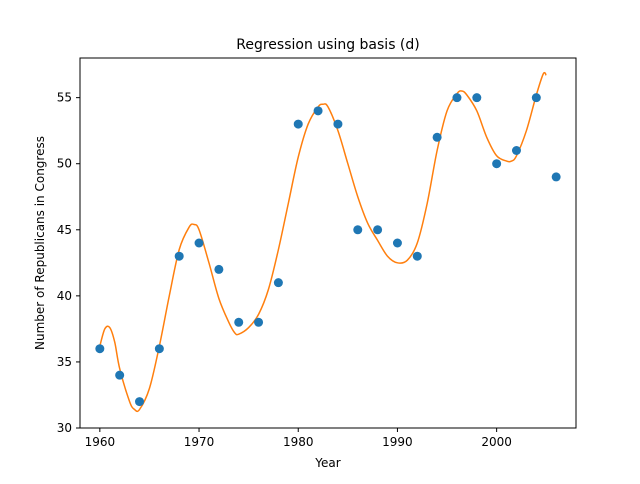  Describe the element at coordinates (100, 442) in the screenshot. I see `x-tick-label: 1960` at that location.